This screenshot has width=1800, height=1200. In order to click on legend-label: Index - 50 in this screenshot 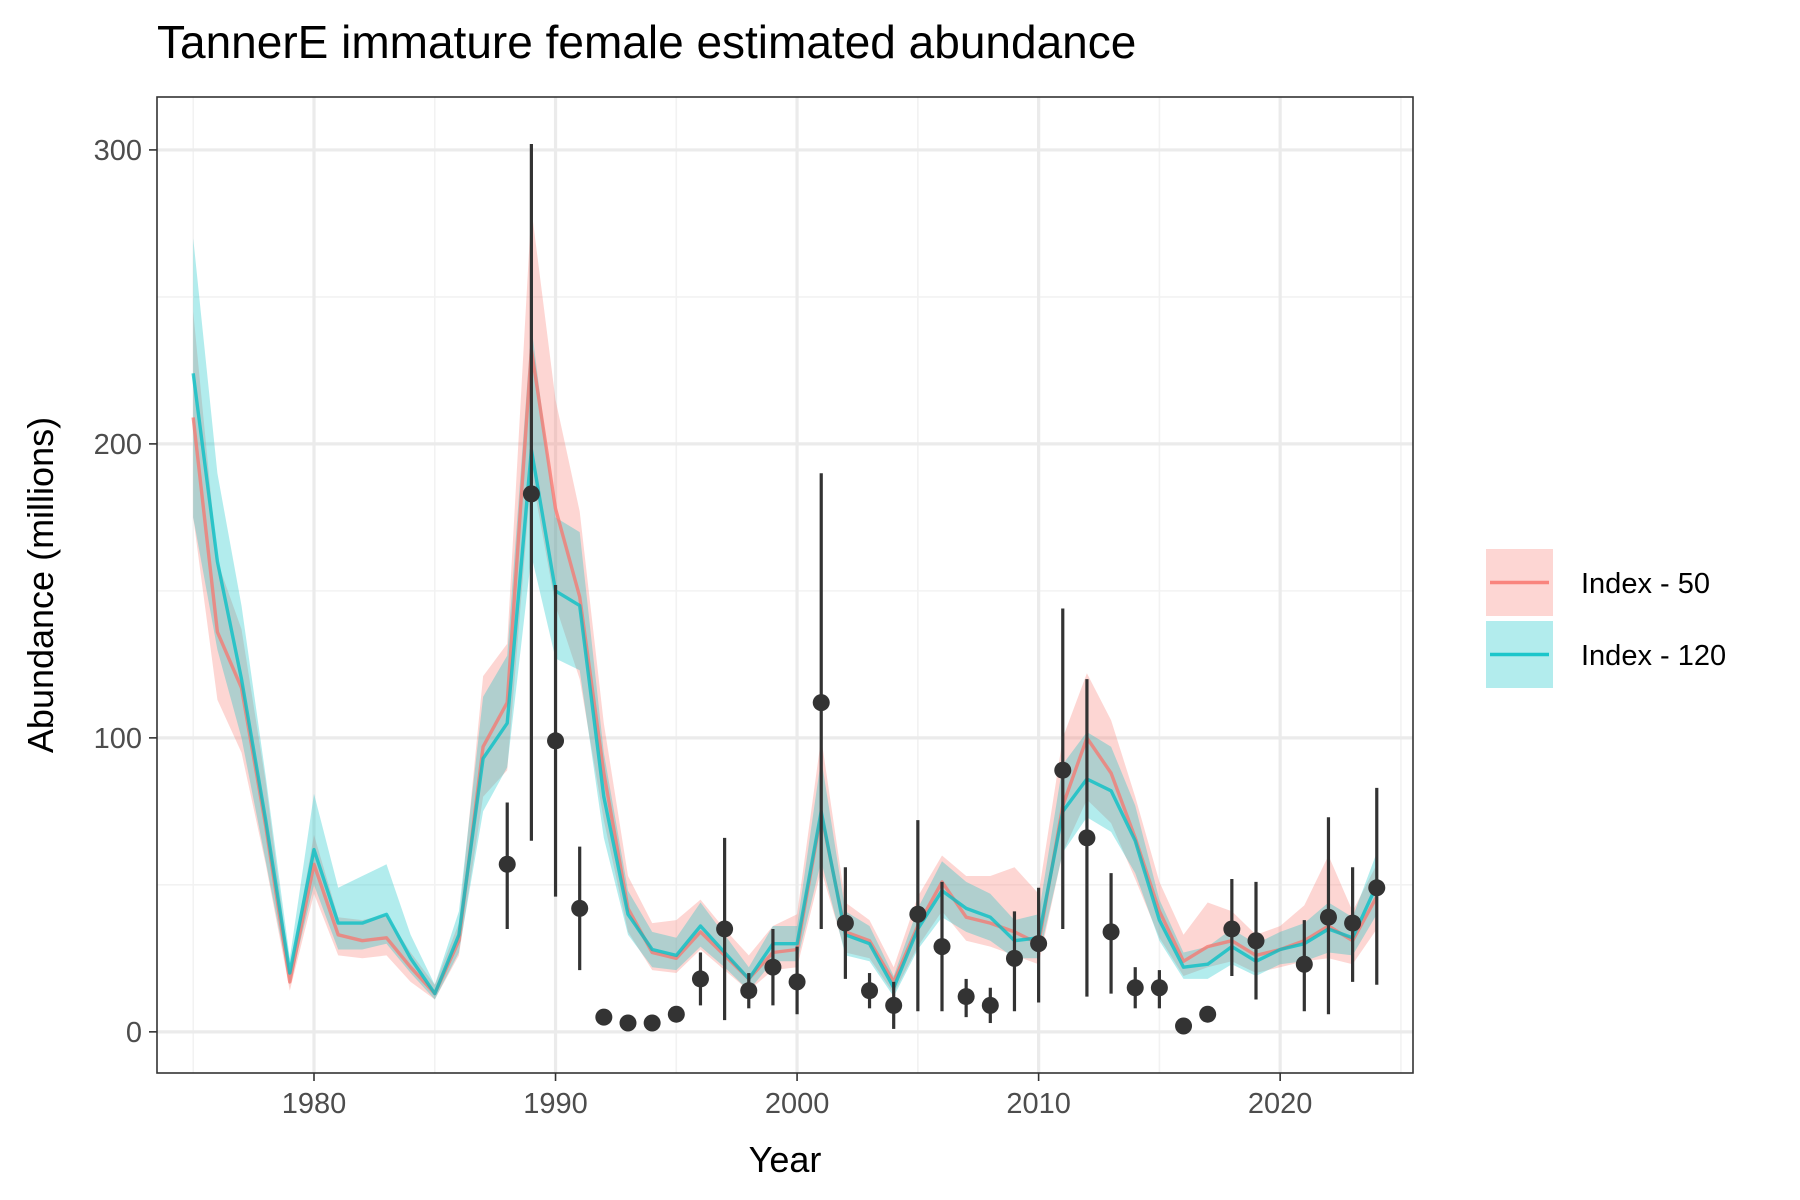, I will do `click(1645, 584)`.